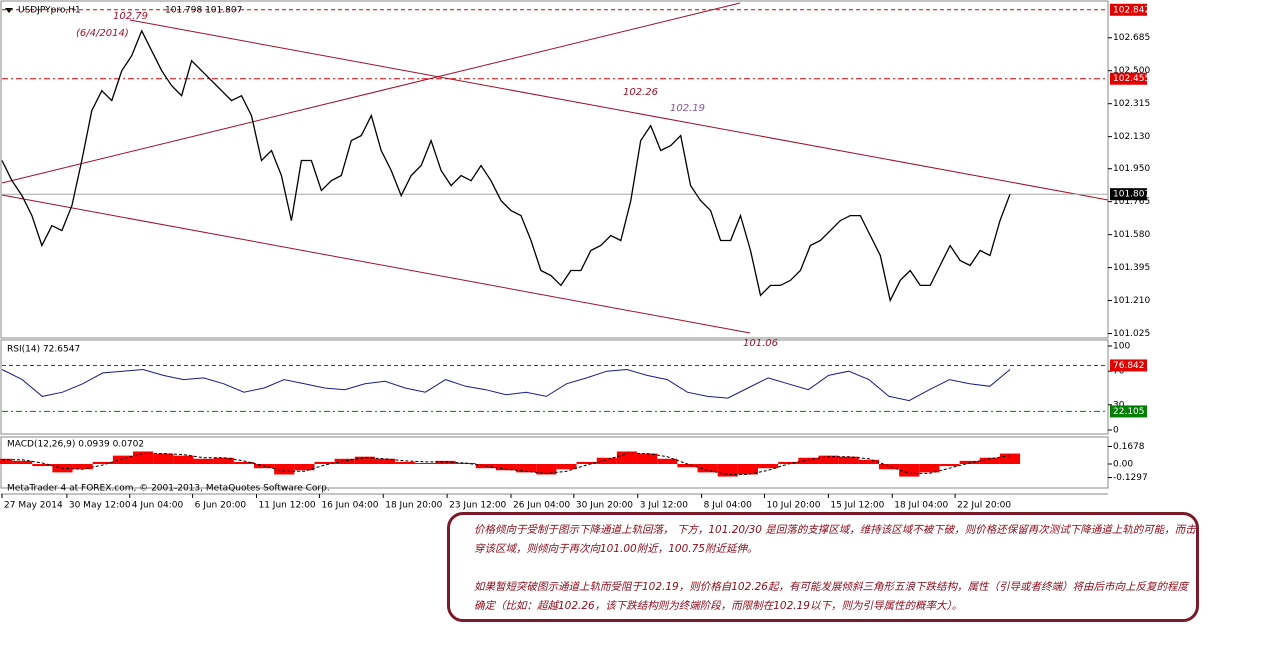 The image size is (1267, 649). What do you see at coordinates (1129, 447) in the screenshot?
I see `y-tick-label: 0.1678` at bounding box center [1129, 447].